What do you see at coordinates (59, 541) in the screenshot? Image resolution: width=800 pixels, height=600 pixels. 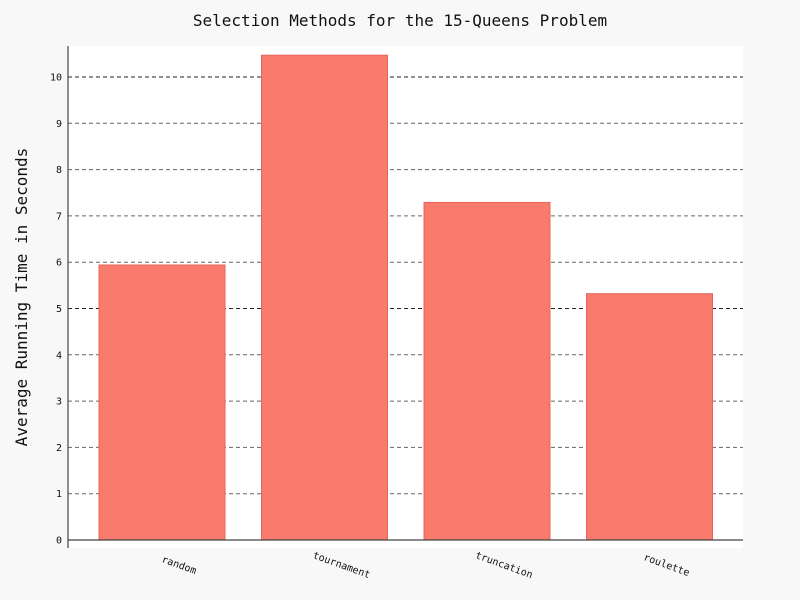 I see `y-tick-label: 0` at bounding box center [59, 541].